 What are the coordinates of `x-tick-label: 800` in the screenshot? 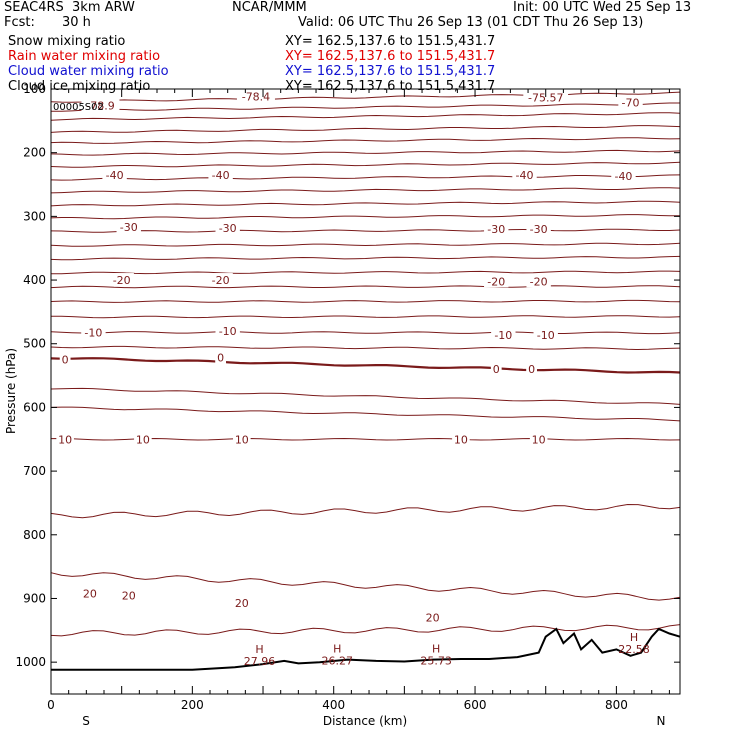 It's located at (616, 705).